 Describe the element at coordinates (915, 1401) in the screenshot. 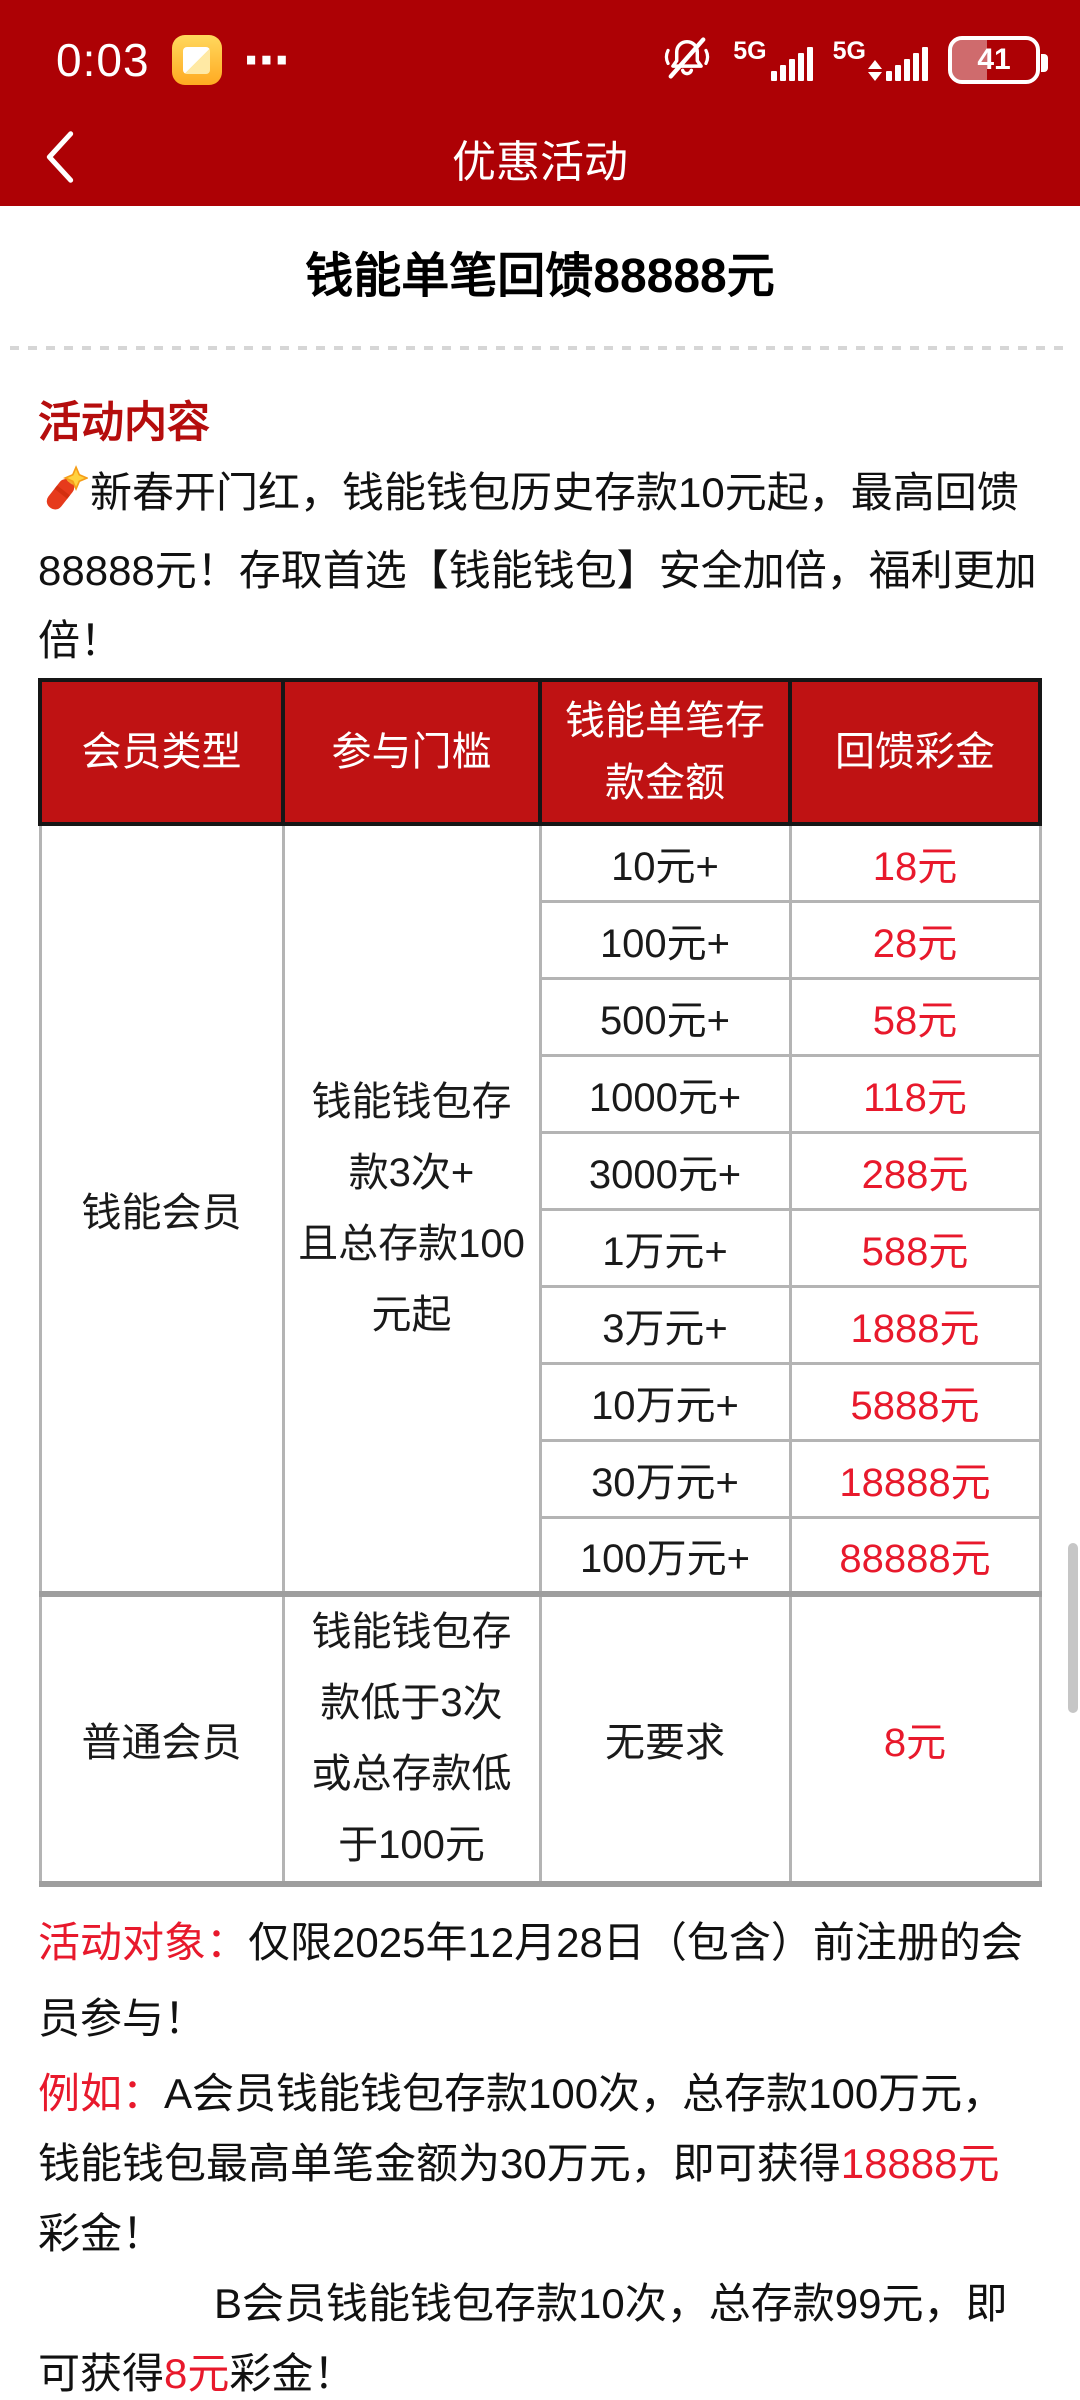

I see `bonus-cell: 5888元` at that location.